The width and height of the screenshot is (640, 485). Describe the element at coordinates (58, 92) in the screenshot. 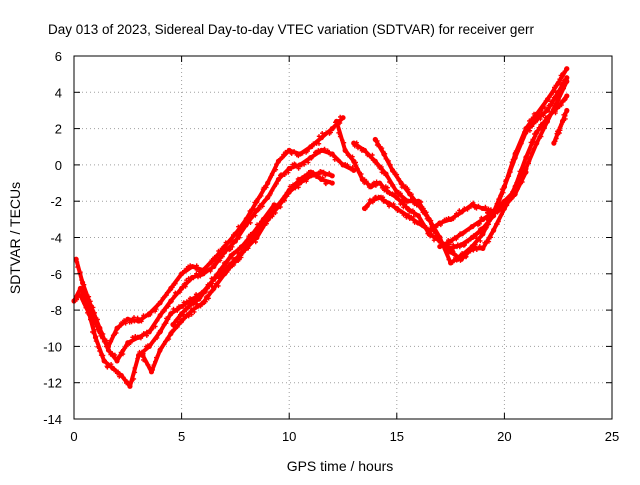

I see `y-tick-label: 4` at that location.